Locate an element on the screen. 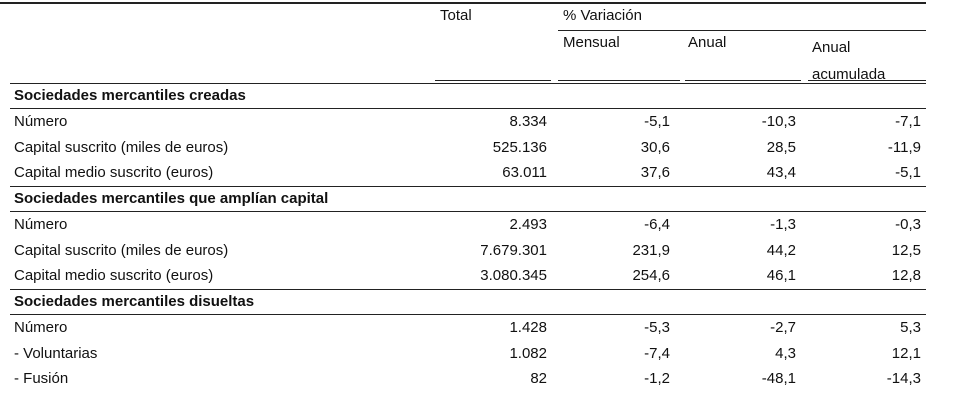 This screenshot has height=400, width=960. cell-value: -14,3 is located at coordinates (903, 379).